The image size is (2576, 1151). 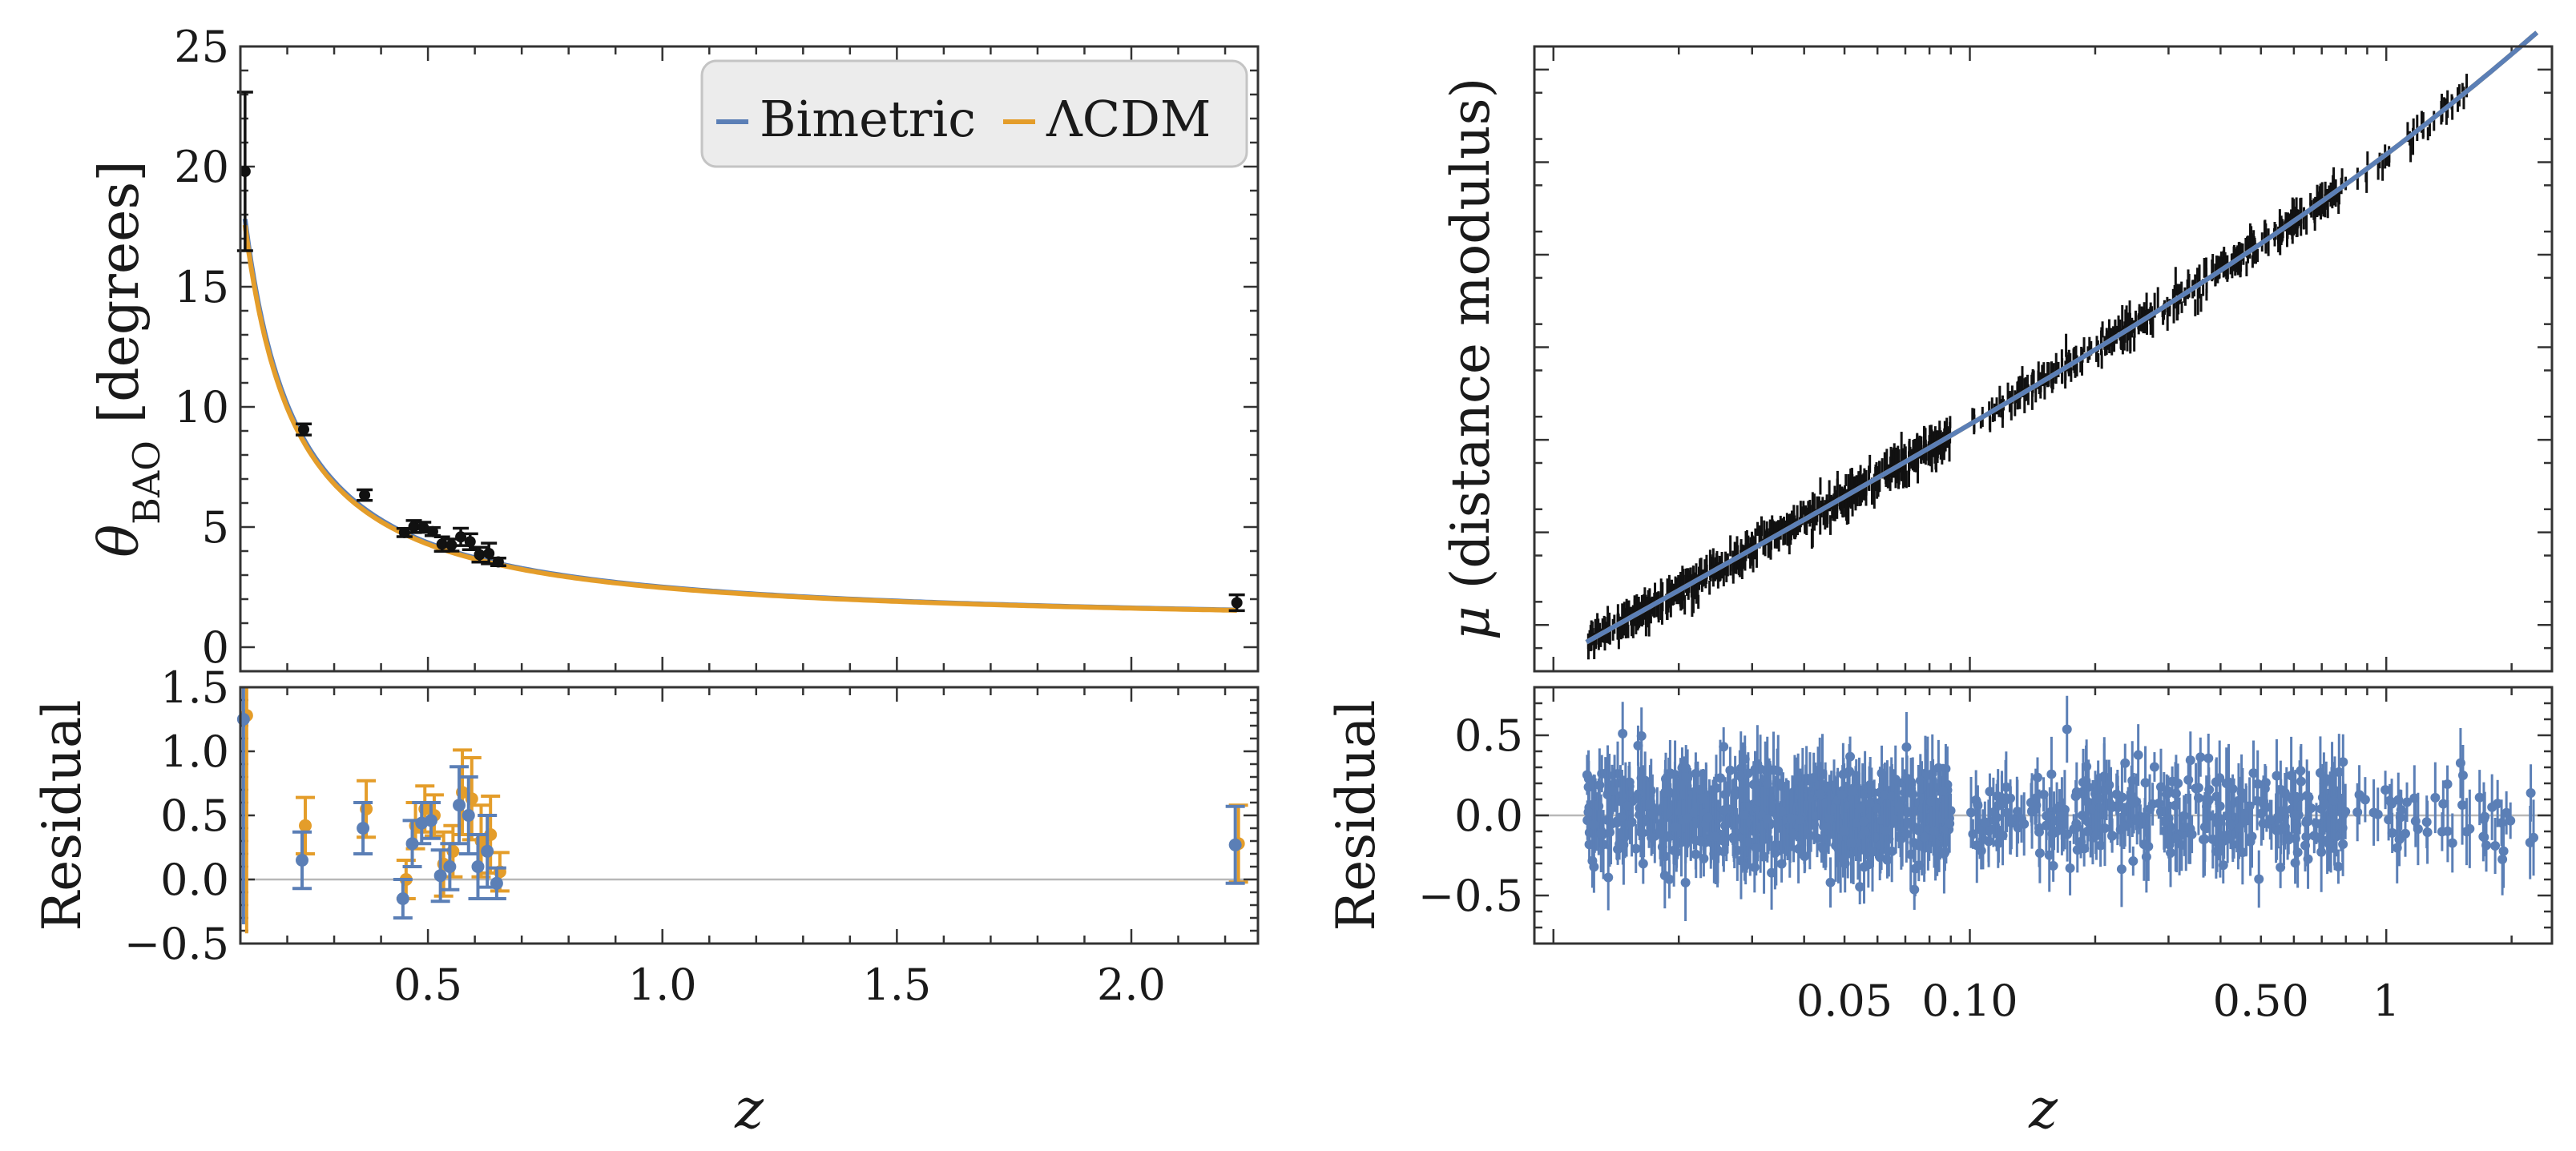 I want to click on bao-res-ytick-label: −0.5, so click(x=176, y=944).